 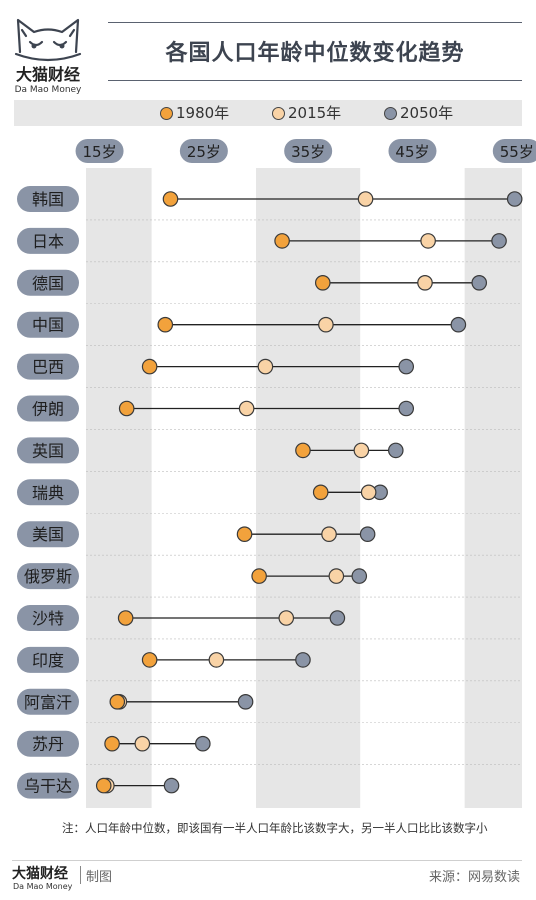 What do you see at coordinates (48, 367) in the screenshot?
I see `country-label: 巴西` at bounding box center [48, 367].